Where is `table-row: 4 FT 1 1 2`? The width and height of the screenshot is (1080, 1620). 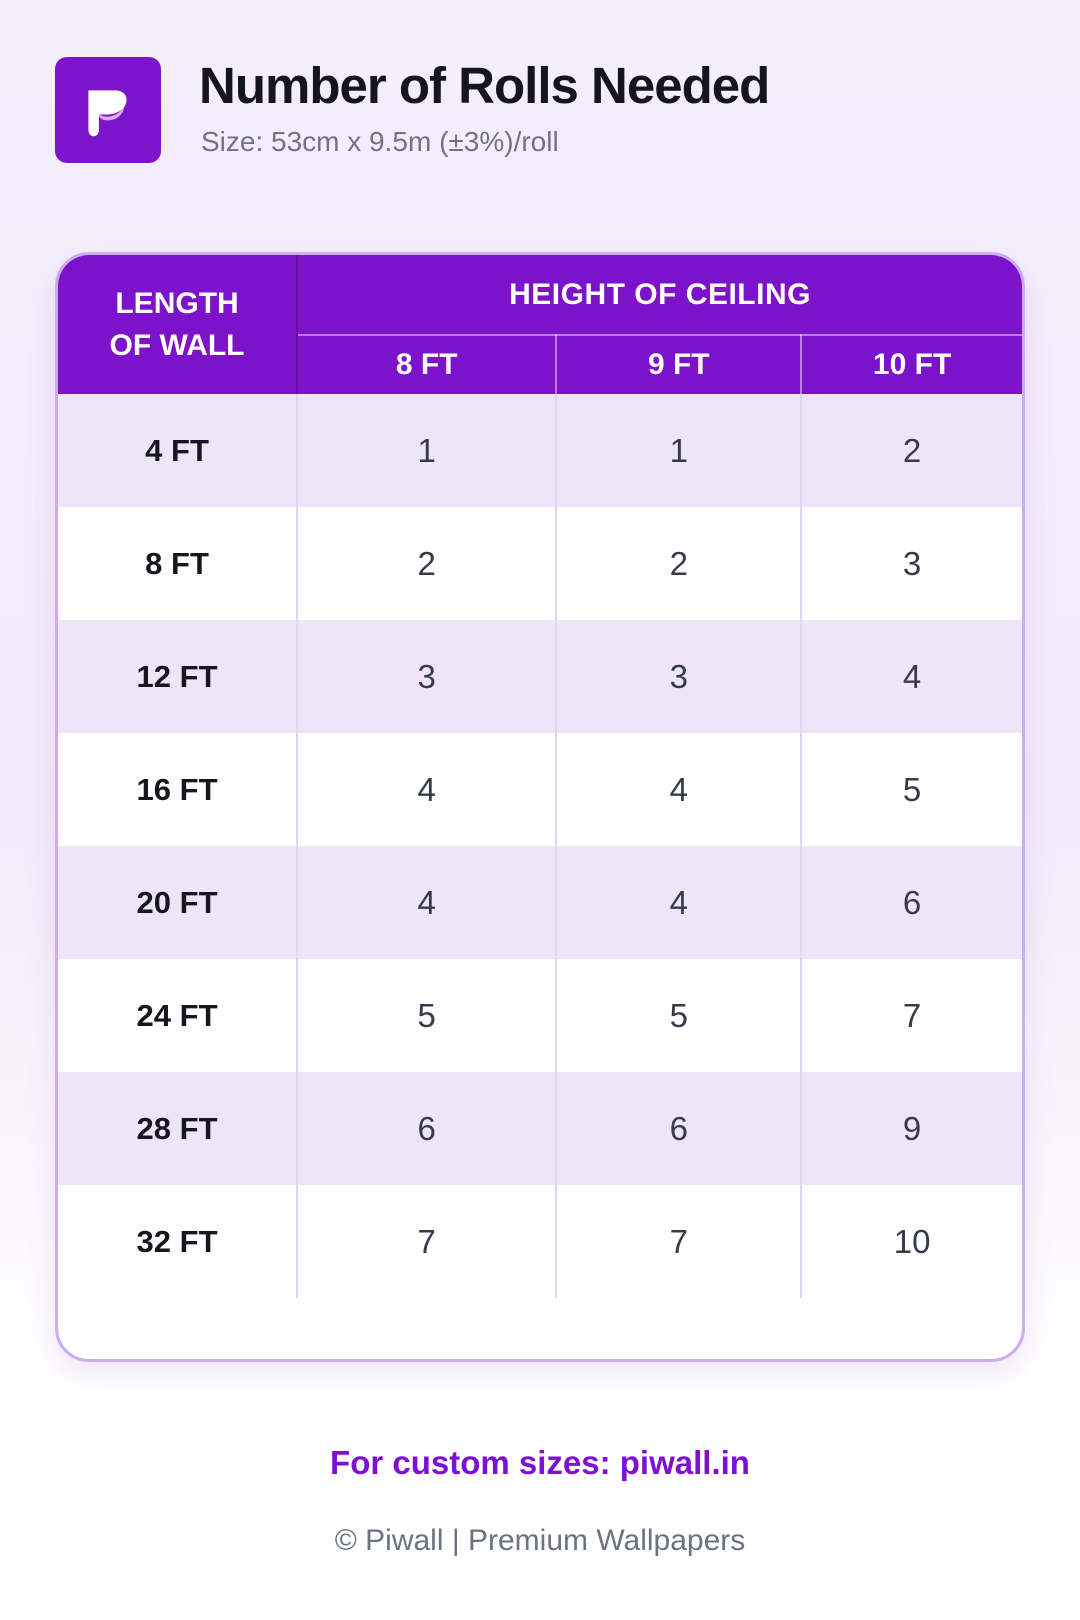
table-row: 4 FT 1 1 2 is located at coordinates (540, 450).